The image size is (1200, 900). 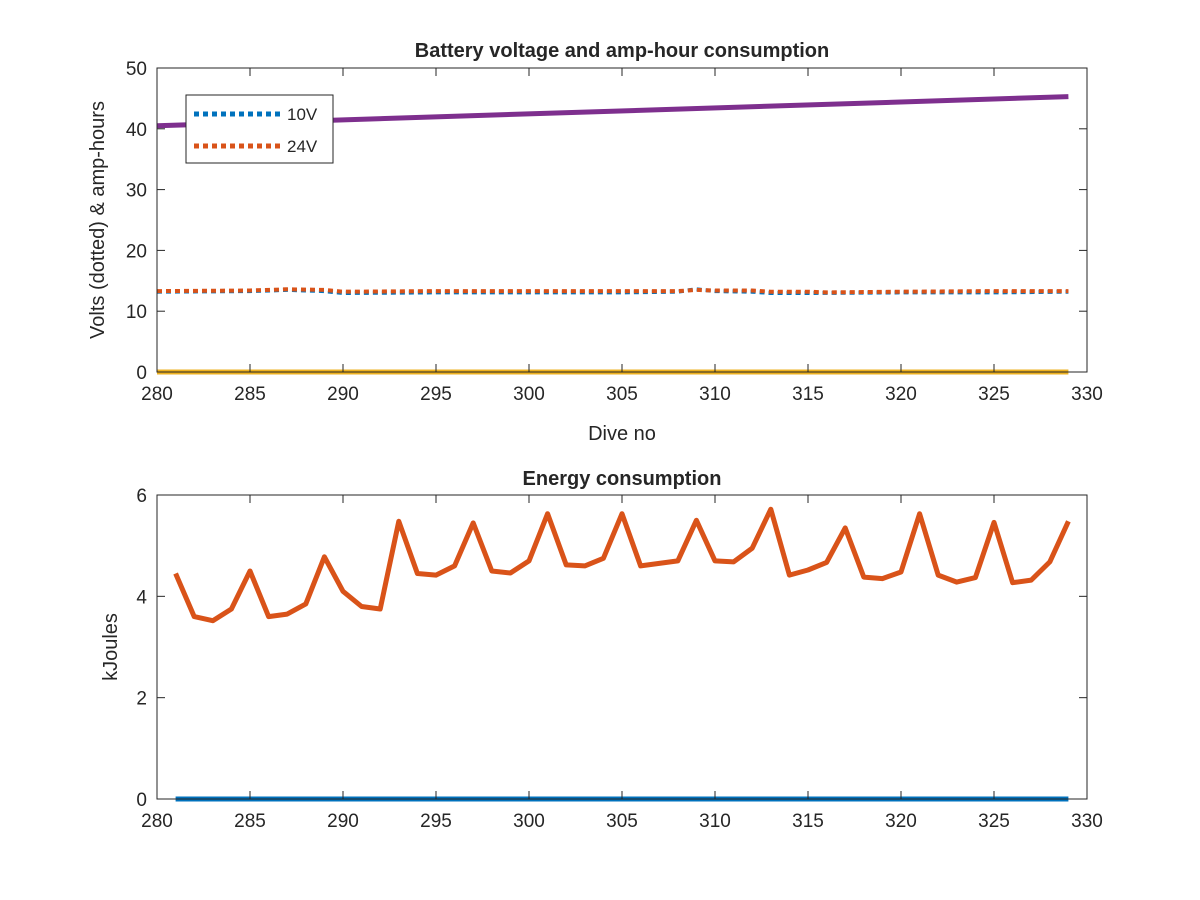 I want to click on x-tick-label-battery: 300, so click(x=529, y=394).